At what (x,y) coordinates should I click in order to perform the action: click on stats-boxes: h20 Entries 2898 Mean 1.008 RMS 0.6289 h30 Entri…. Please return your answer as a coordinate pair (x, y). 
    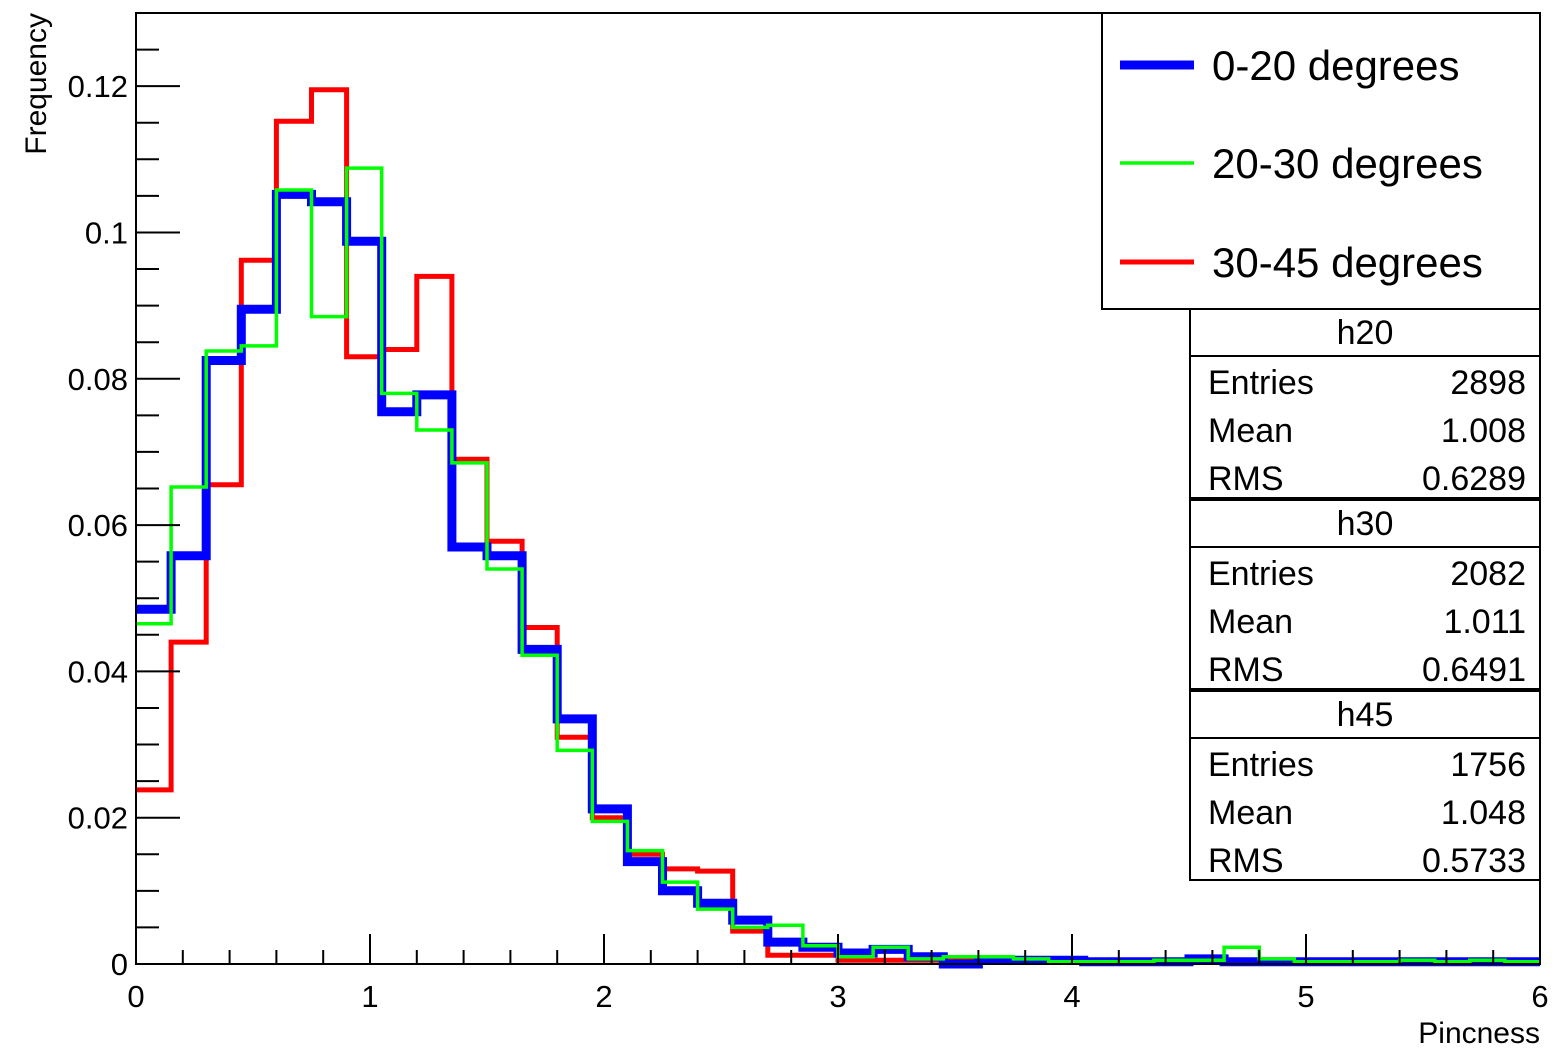
    Looking at the image, I should click on (1365, 594).